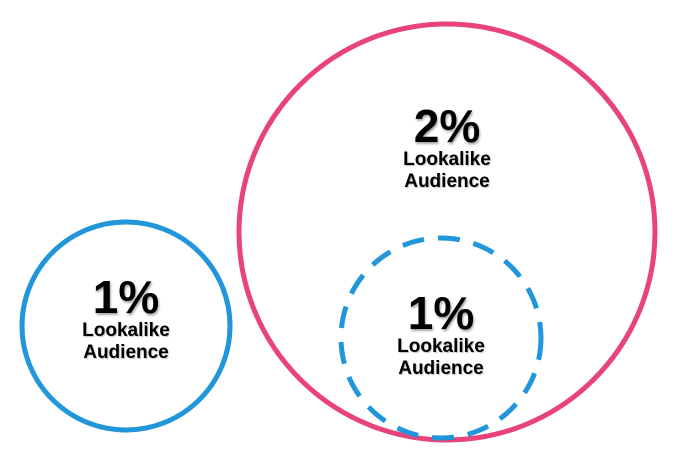 The width and height of the screenshot is (685, 468). Describe the element at coordinates (447, 126) in the screenshot. I see `large-circle-percent: 2%` at that location.